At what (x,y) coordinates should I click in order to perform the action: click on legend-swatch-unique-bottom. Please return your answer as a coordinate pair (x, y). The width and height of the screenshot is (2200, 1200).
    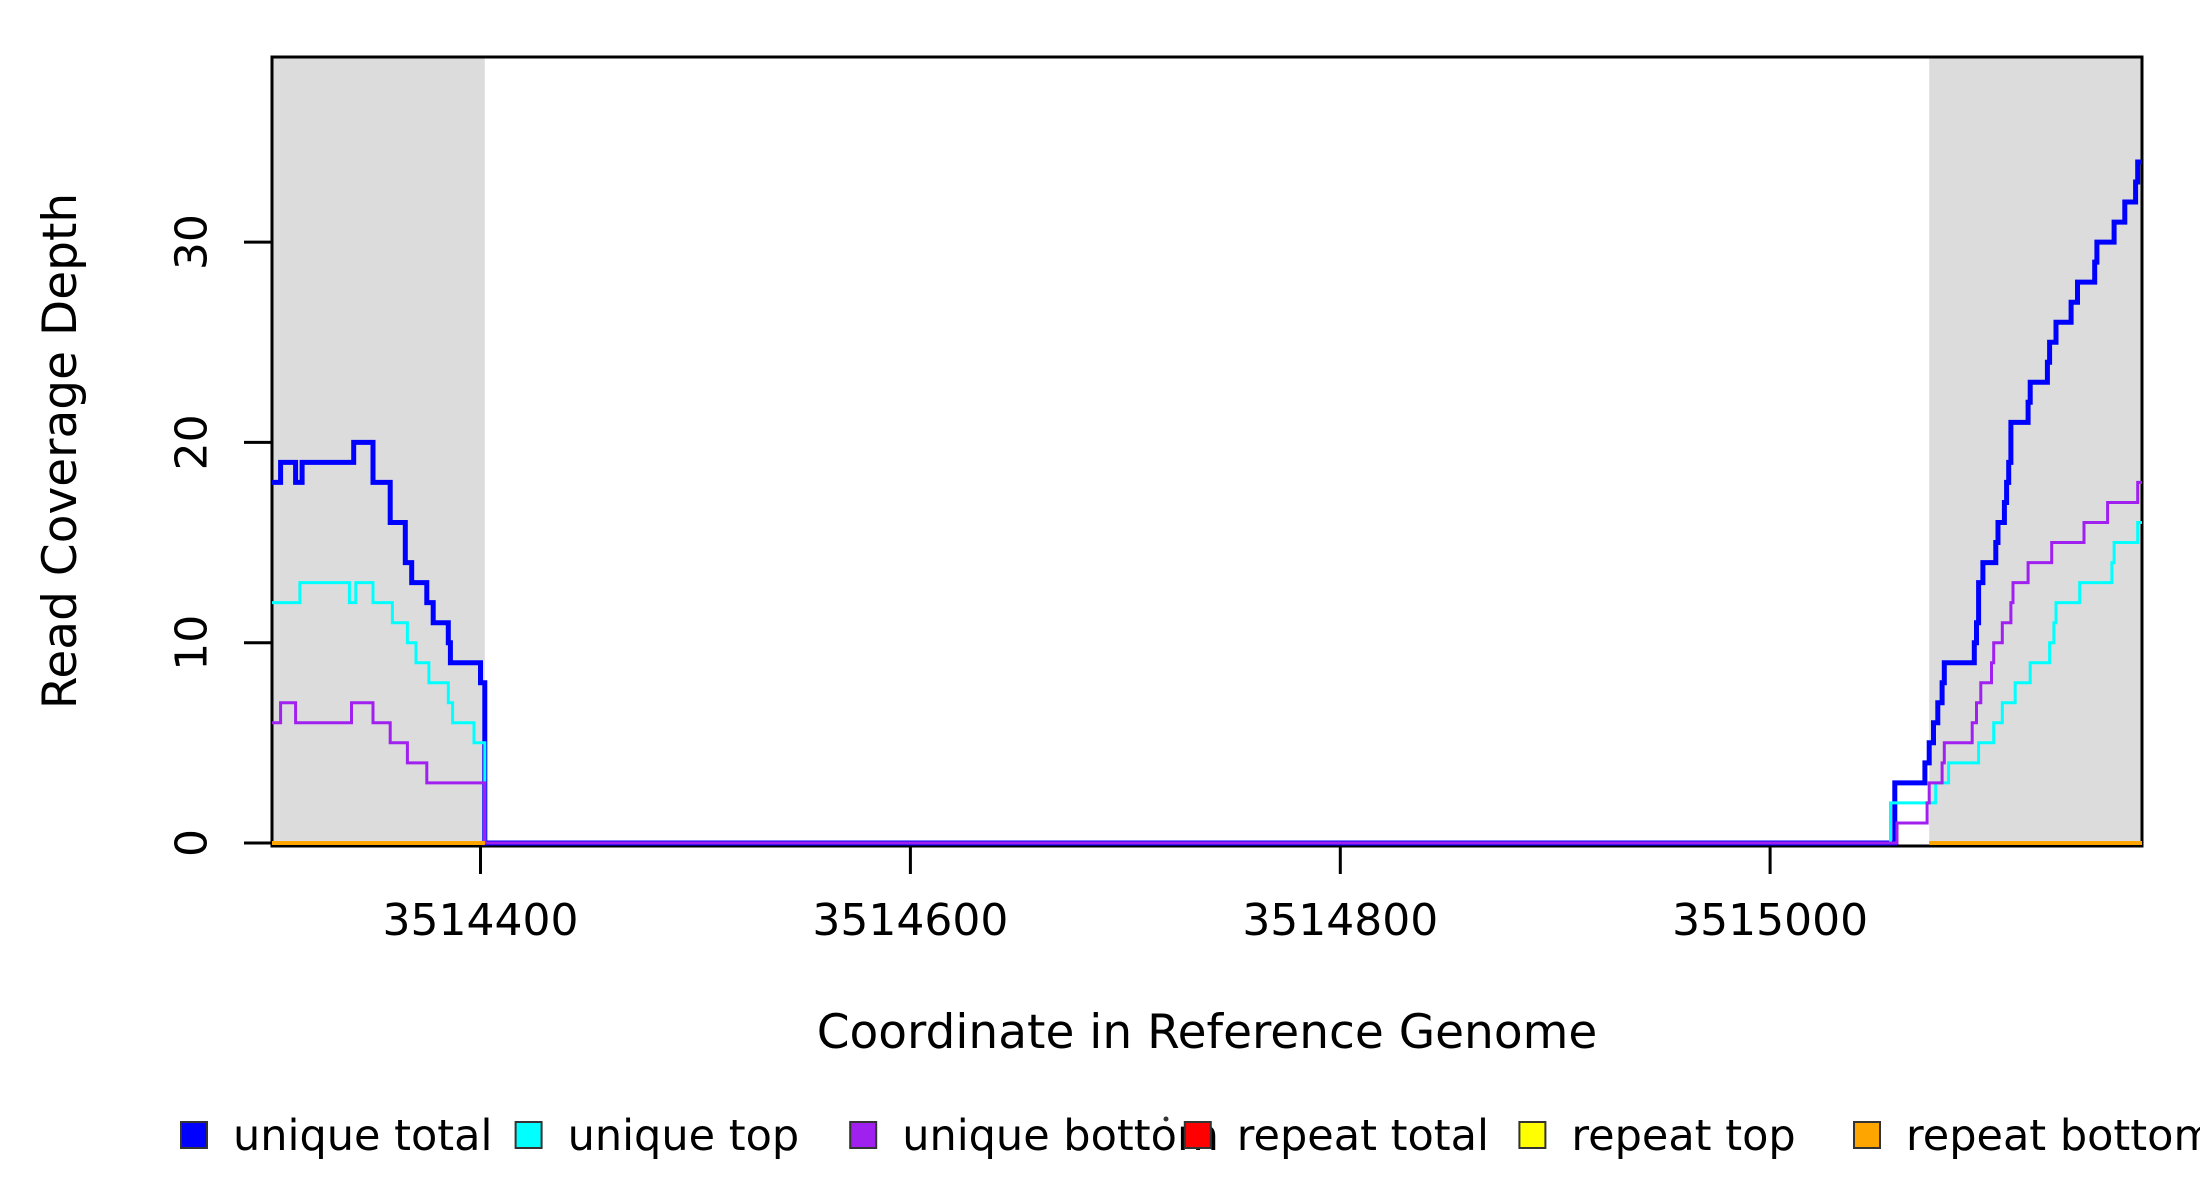
    Looking at the image, I should click on (863, 1135).